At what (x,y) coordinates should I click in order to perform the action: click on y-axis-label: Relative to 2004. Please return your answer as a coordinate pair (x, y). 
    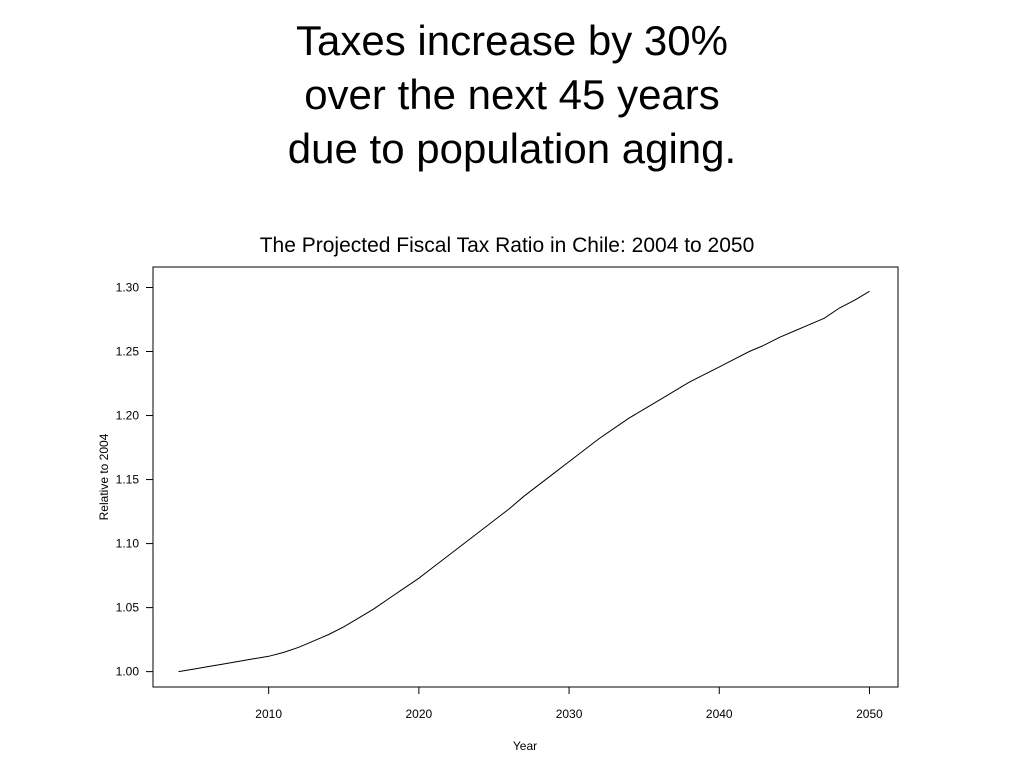
    Looking at the image, I should click on (104, 476).